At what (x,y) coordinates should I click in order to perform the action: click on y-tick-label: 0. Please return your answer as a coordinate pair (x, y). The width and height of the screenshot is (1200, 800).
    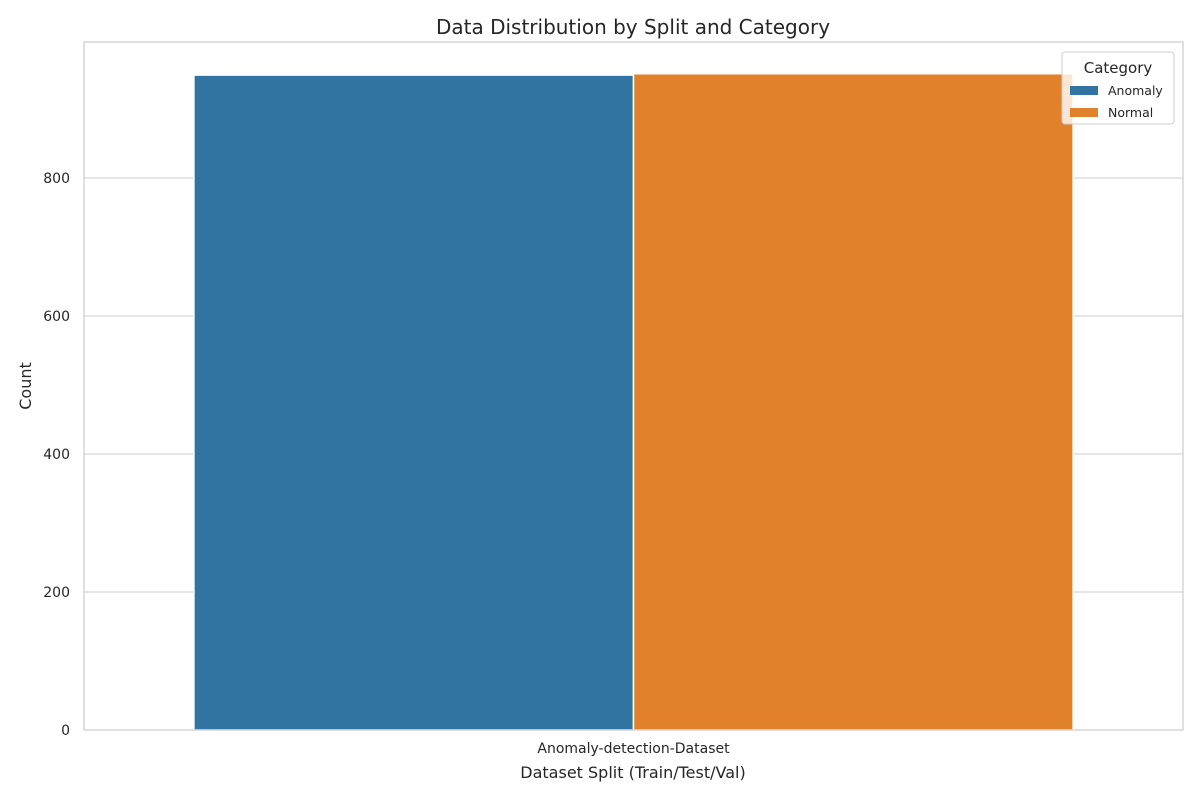
    Looking at the image, I should click on (65, 731).